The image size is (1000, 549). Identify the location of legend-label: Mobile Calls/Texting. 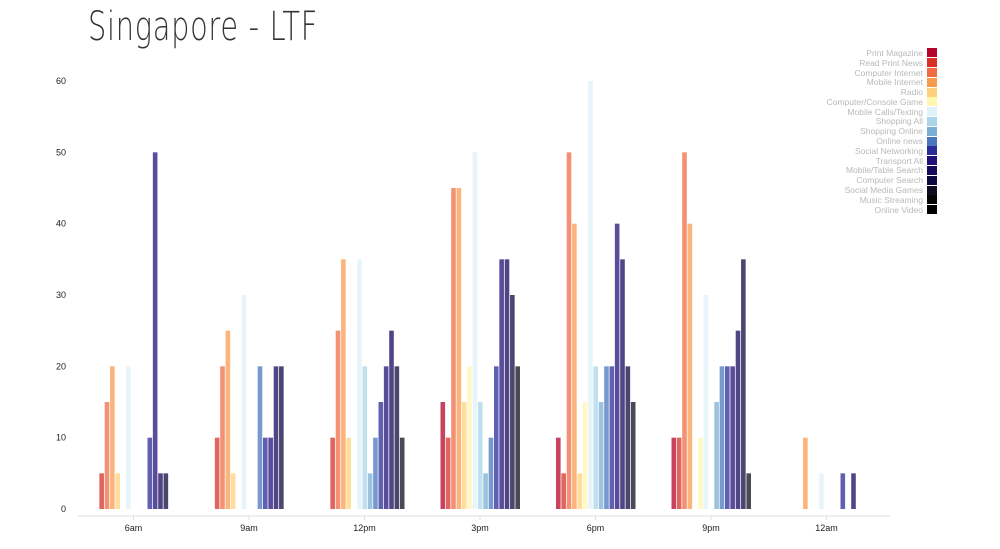
(885, 111).